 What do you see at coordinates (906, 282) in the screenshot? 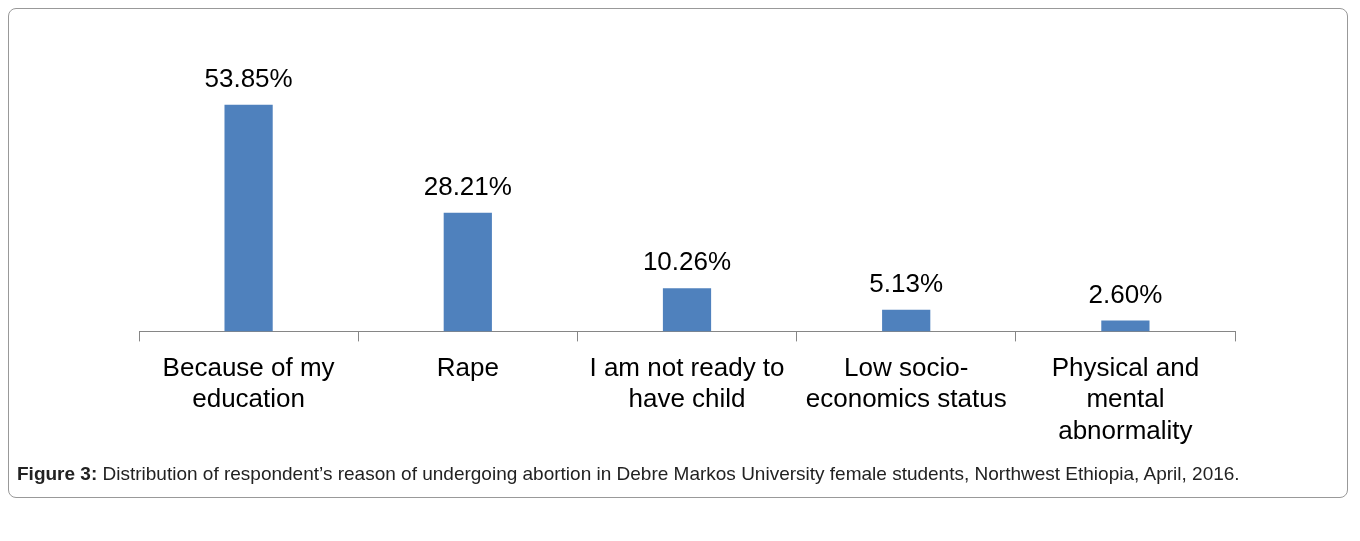
I see `data-label: 5.13%` at bounding box center [906, 282].